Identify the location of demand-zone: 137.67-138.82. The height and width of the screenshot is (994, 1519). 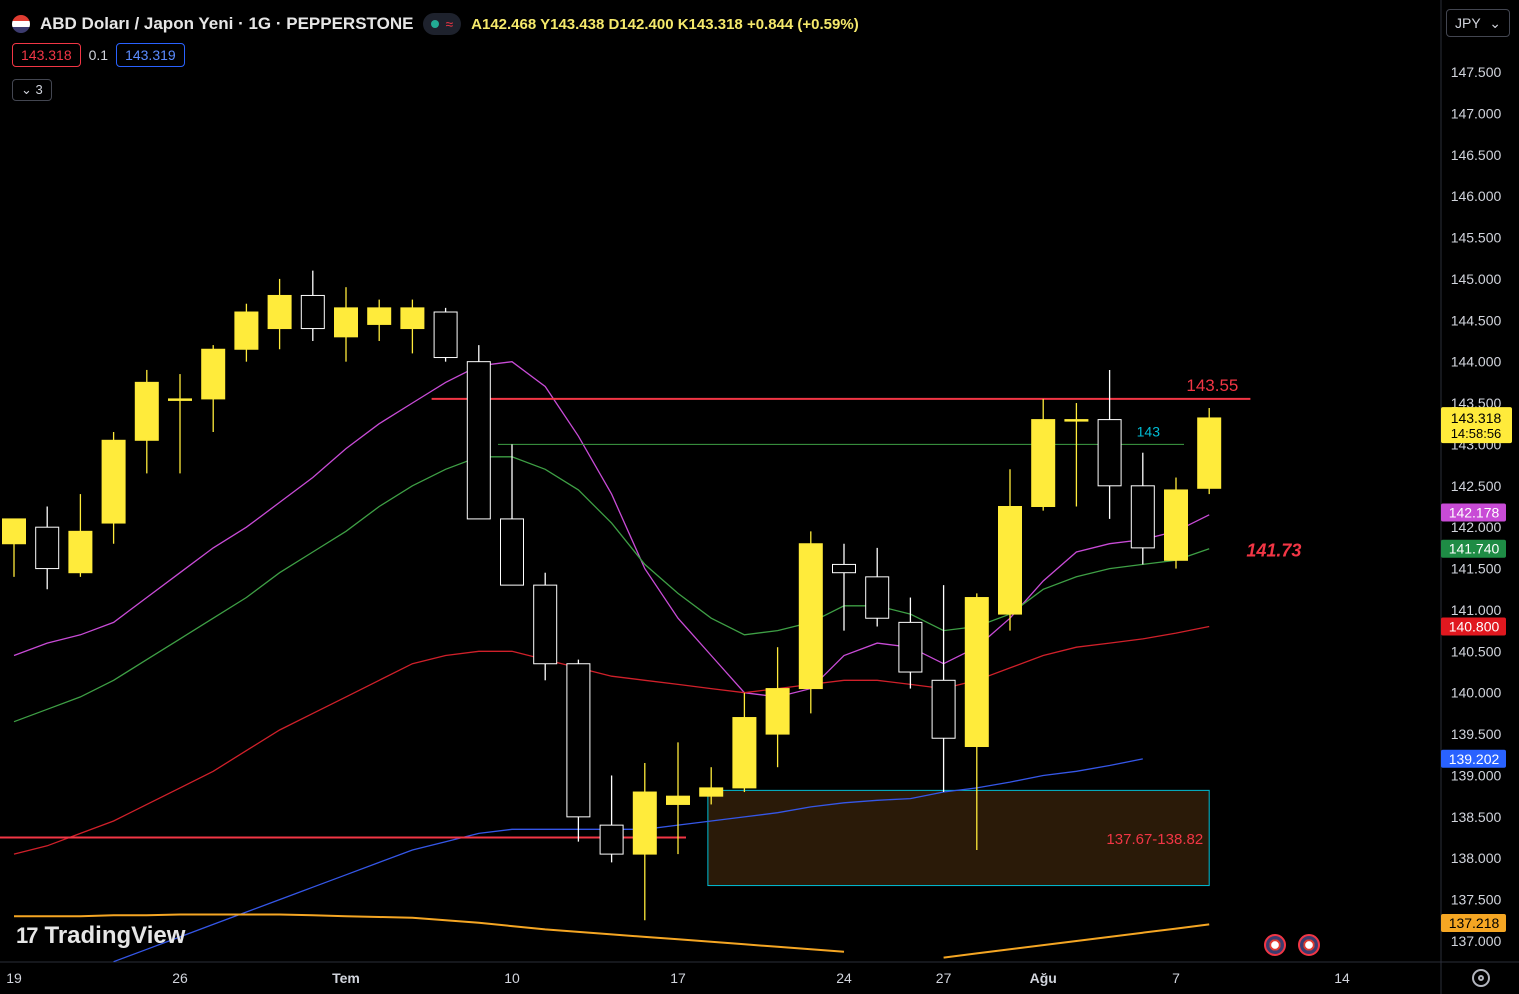
(958, 838).